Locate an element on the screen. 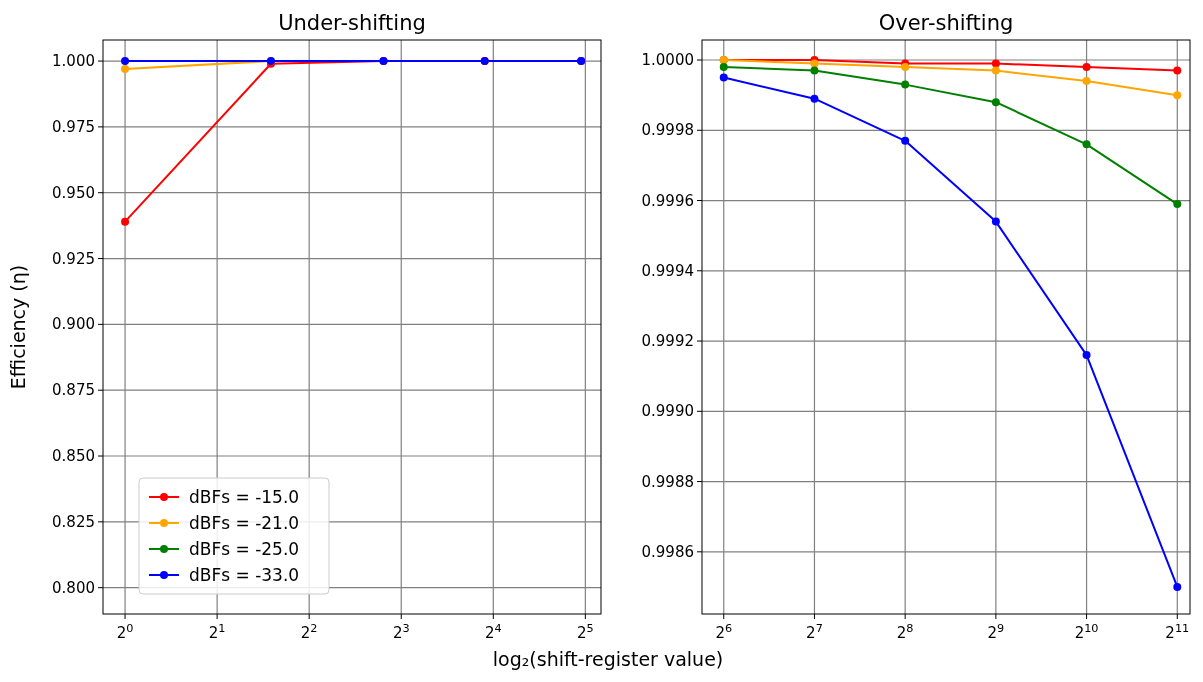  y-axis-title: Efficiency (η) is located at coordinates (18, 327).